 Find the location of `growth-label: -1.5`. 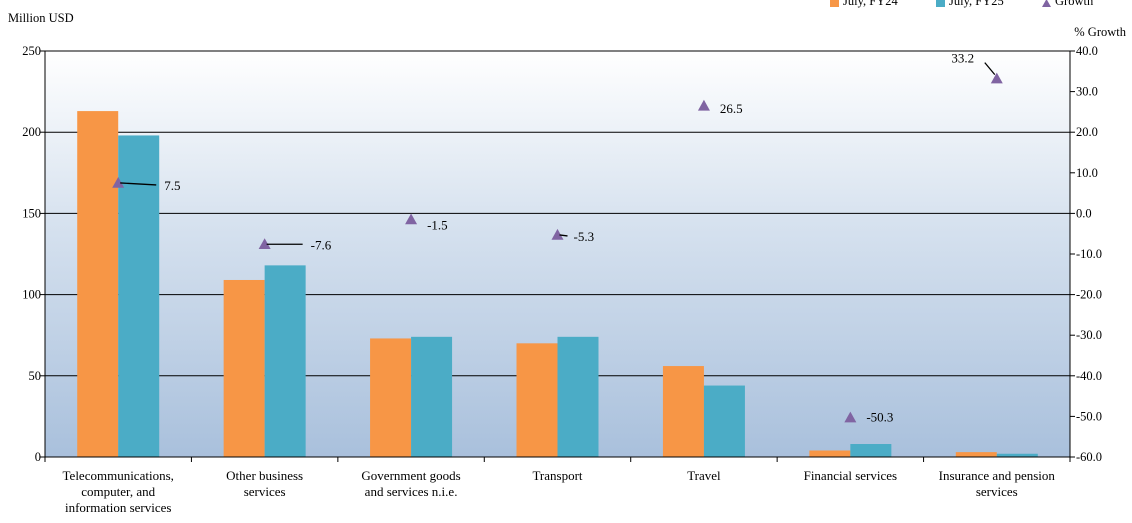

growth-label: -1.5 is located at coordinates (437, 224).